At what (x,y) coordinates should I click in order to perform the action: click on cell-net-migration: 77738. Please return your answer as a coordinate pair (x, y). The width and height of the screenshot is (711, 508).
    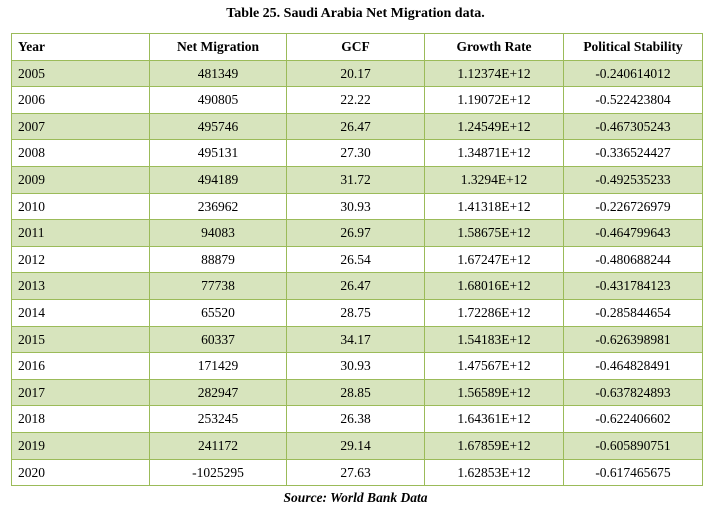
    Looking at the image, I should click on (218, 286).